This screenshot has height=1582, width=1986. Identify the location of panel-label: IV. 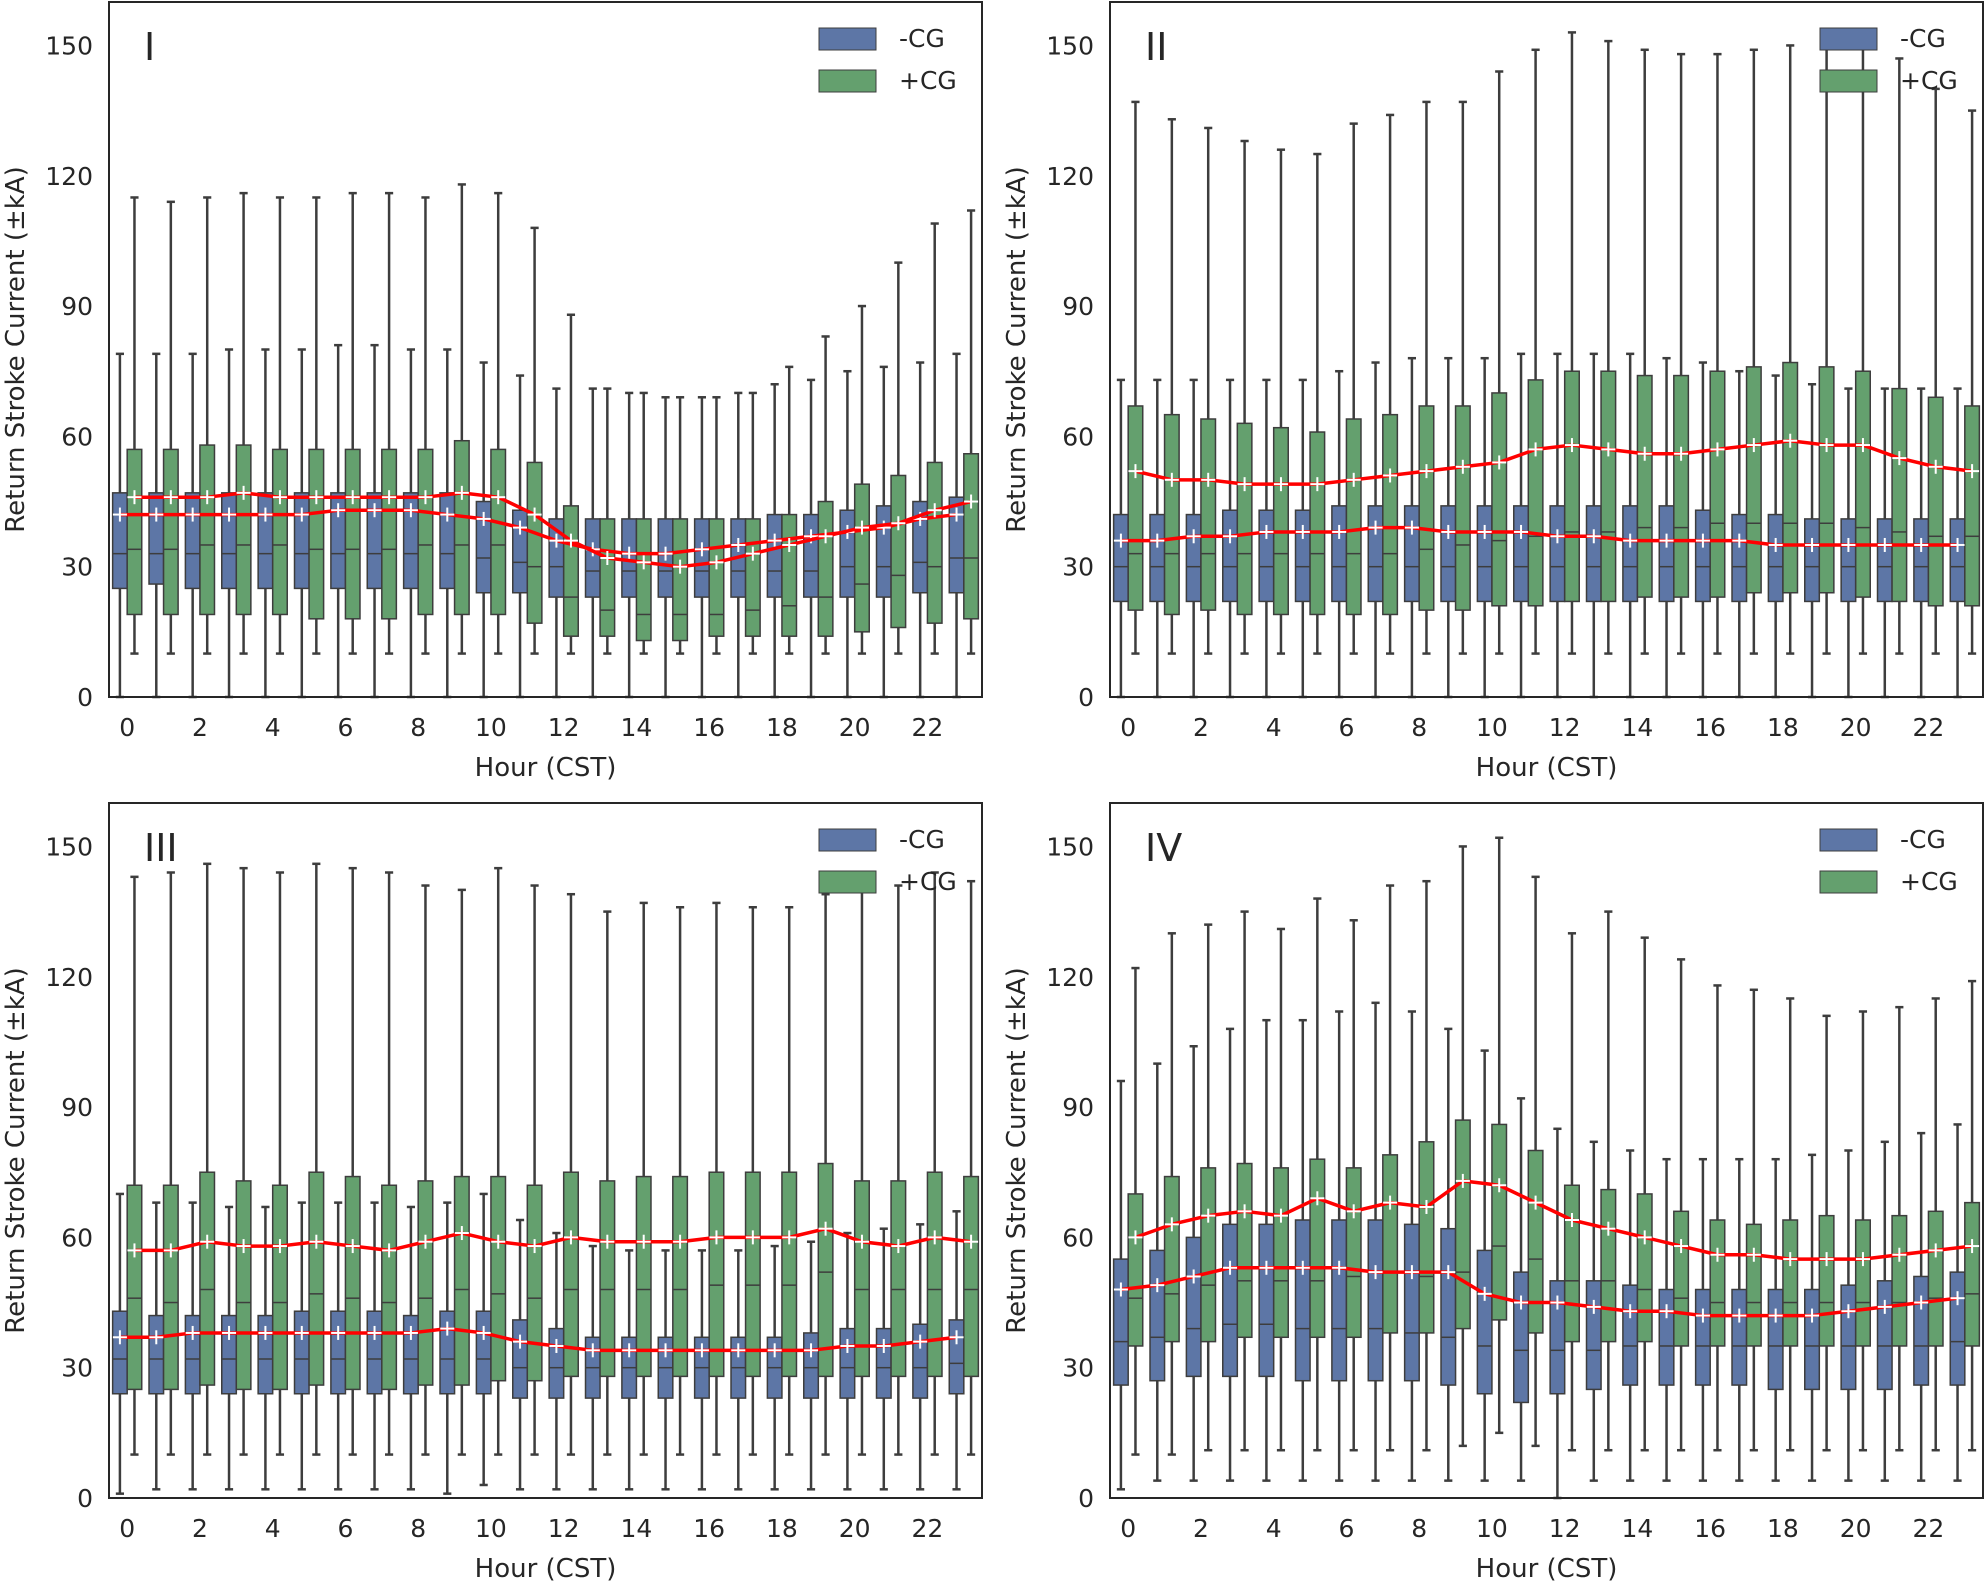
(1163, 848).